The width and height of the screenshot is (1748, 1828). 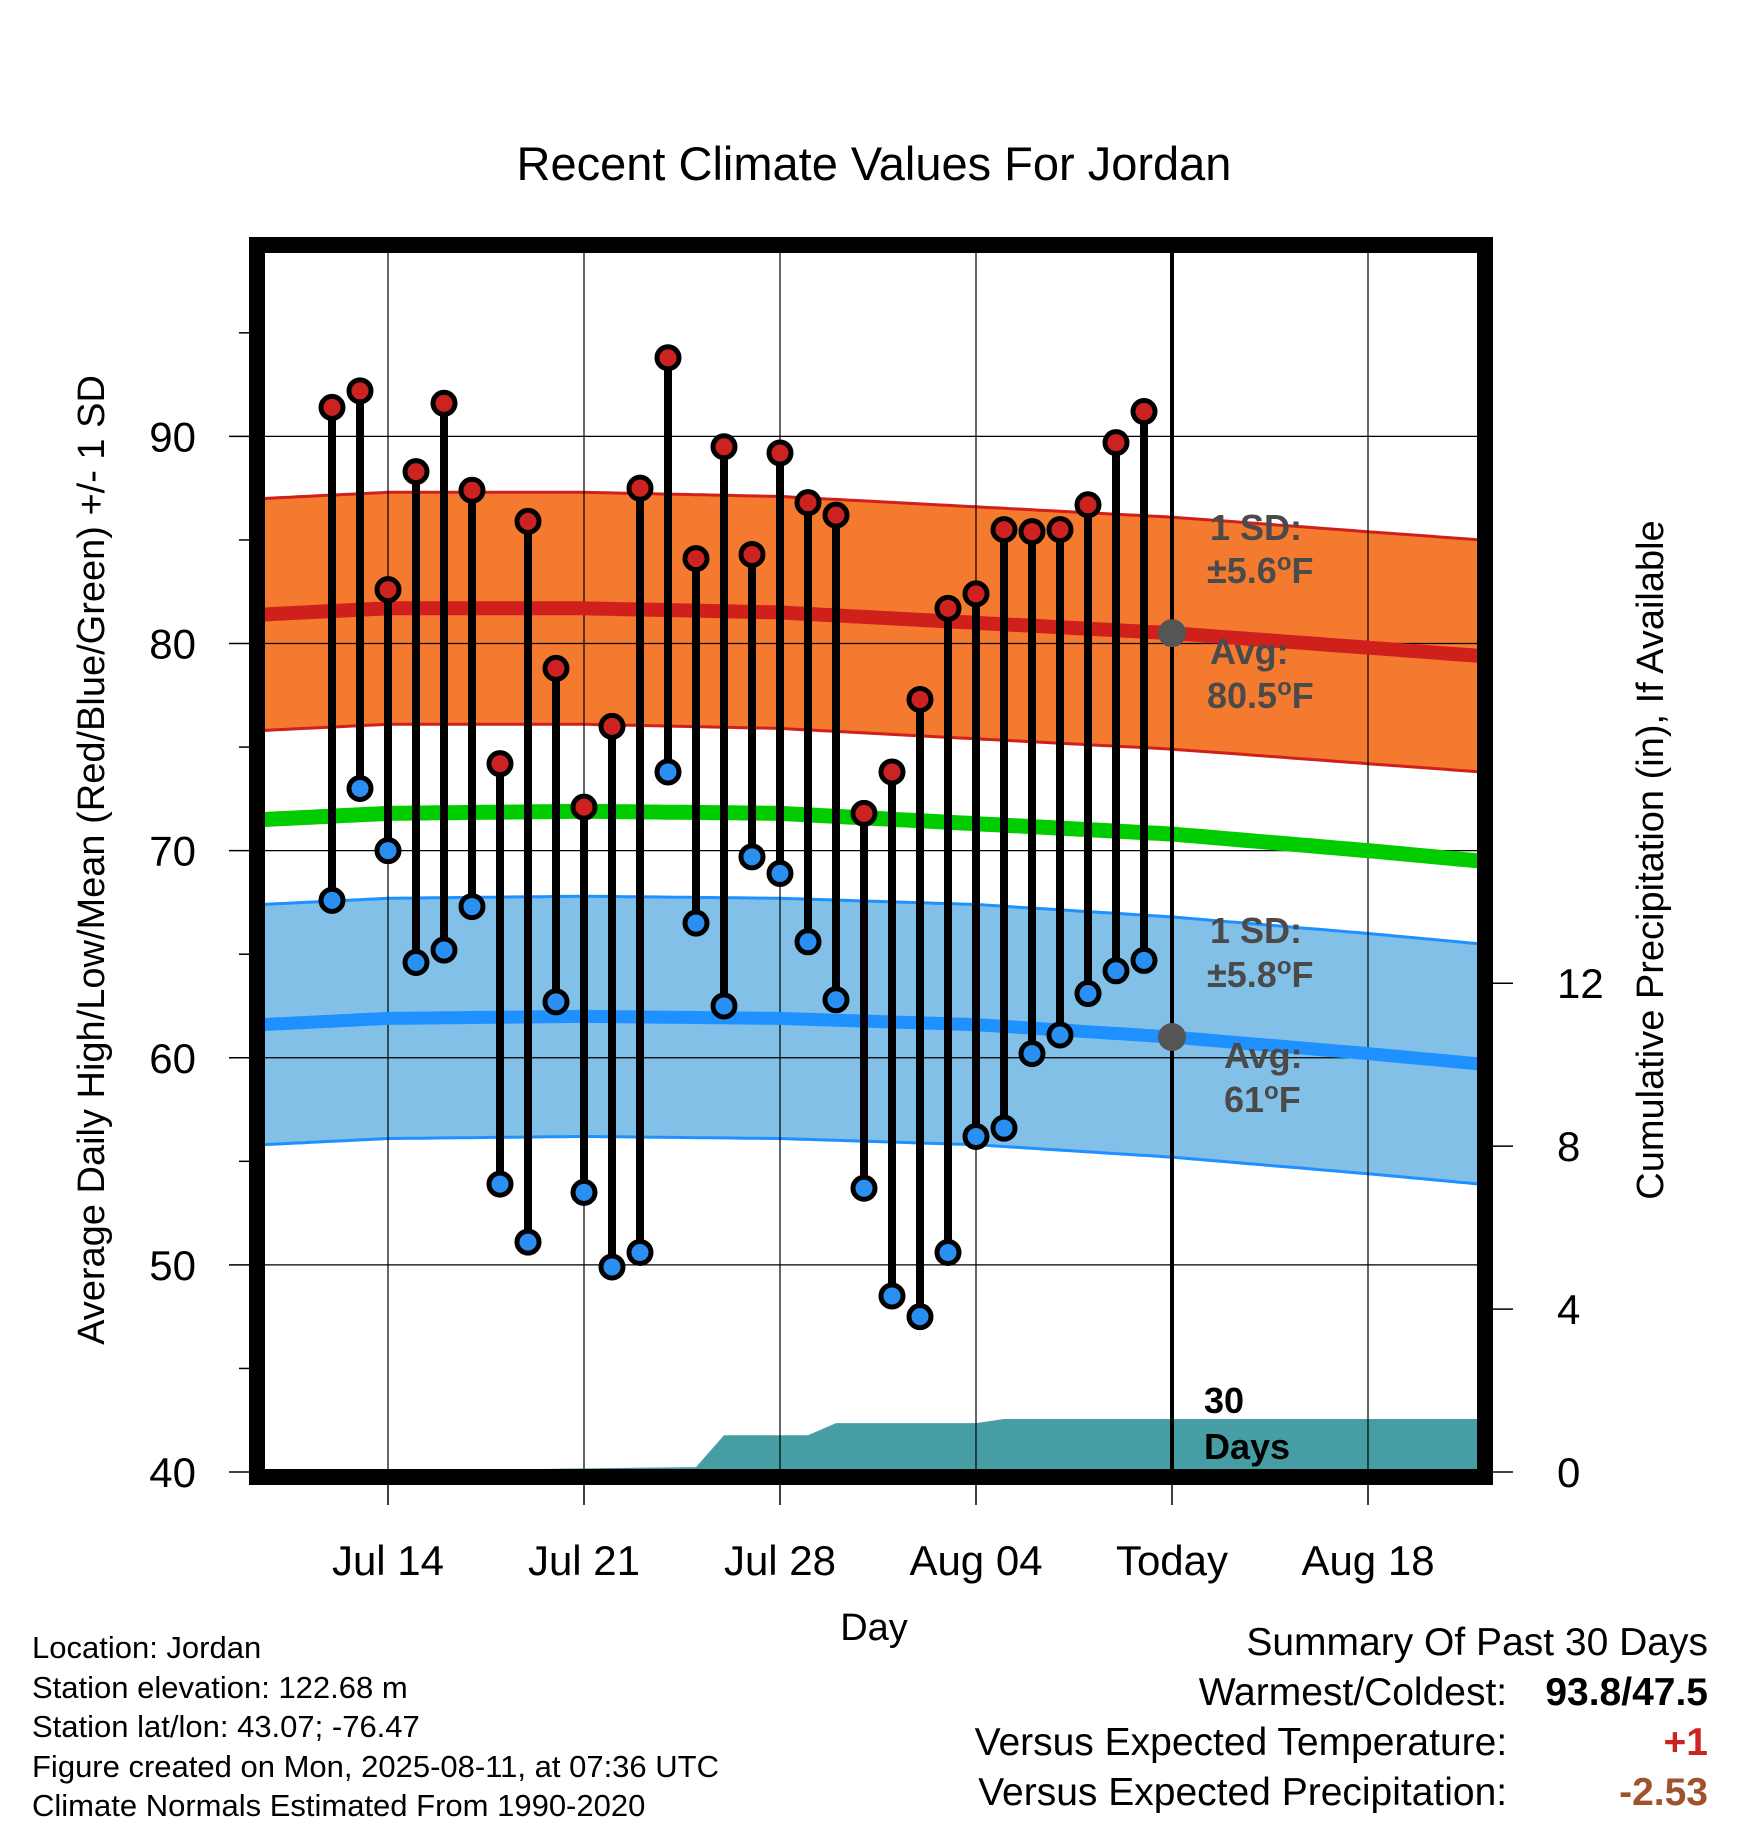 I want to click on obs-high-Jul 27, so click(x=752, y=554).